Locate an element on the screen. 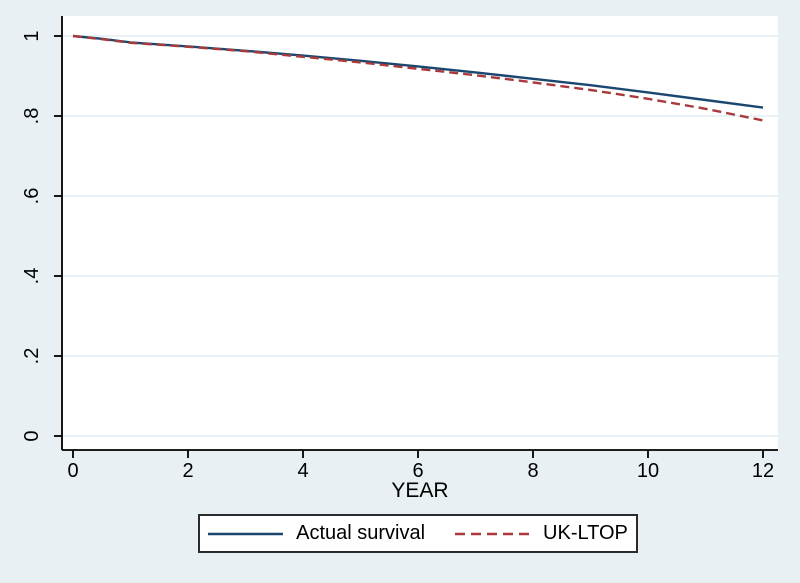 The image size is (800, 583). x-tick-label: 0 is located at coordinates (72, 471).